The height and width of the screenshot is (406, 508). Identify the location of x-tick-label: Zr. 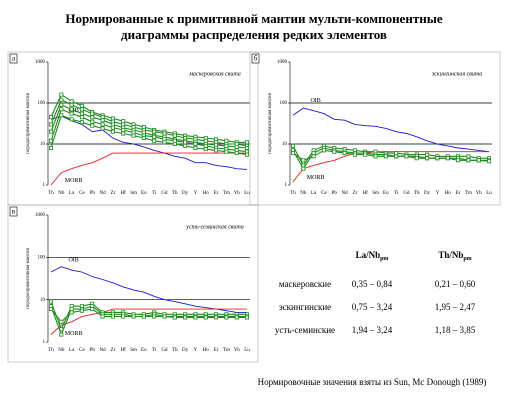
(113, 193).